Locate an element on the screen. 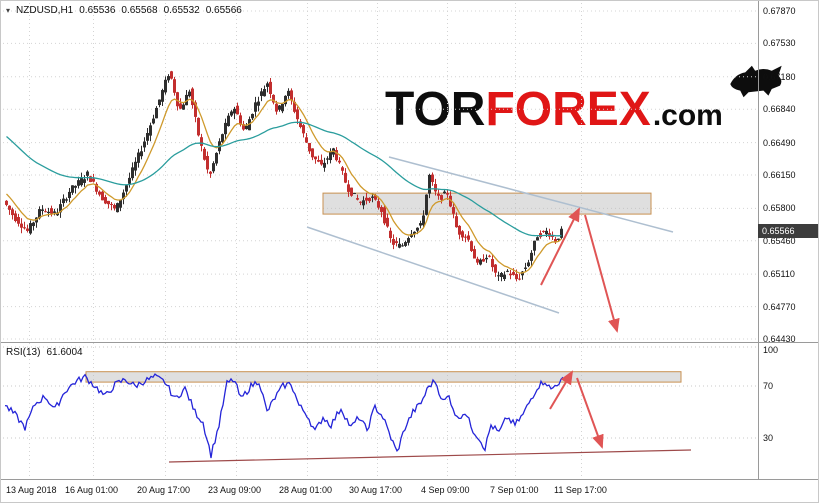 The image size is (819, 503). rsi-line is located at coordinates (284, 416).